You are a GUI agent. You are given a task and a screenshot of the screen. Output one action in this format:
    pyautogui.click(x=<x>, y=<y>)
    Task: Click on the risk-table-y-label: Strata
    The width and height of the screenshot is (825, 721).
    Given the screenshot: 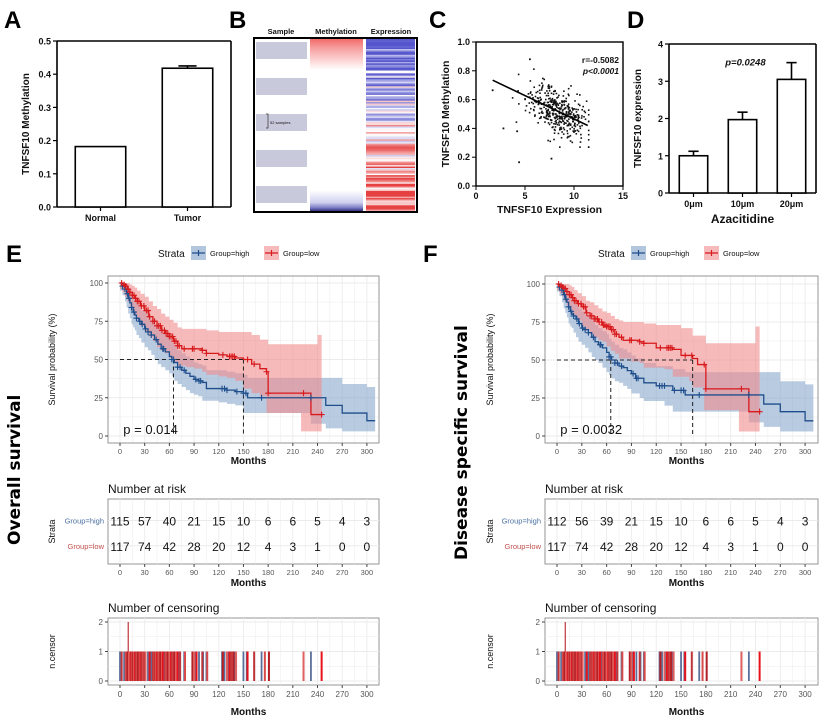 What is the action you would take?
    pyautogui.click(x=52, y=531)
    